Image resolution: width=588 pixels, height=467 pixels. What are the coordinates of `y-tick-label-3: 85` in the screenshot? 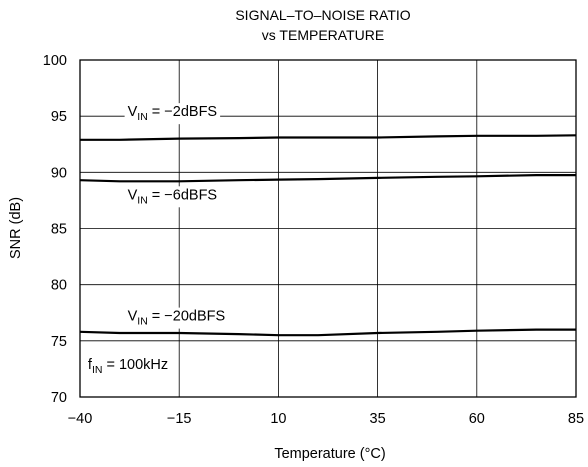 It's located at (59, 230).